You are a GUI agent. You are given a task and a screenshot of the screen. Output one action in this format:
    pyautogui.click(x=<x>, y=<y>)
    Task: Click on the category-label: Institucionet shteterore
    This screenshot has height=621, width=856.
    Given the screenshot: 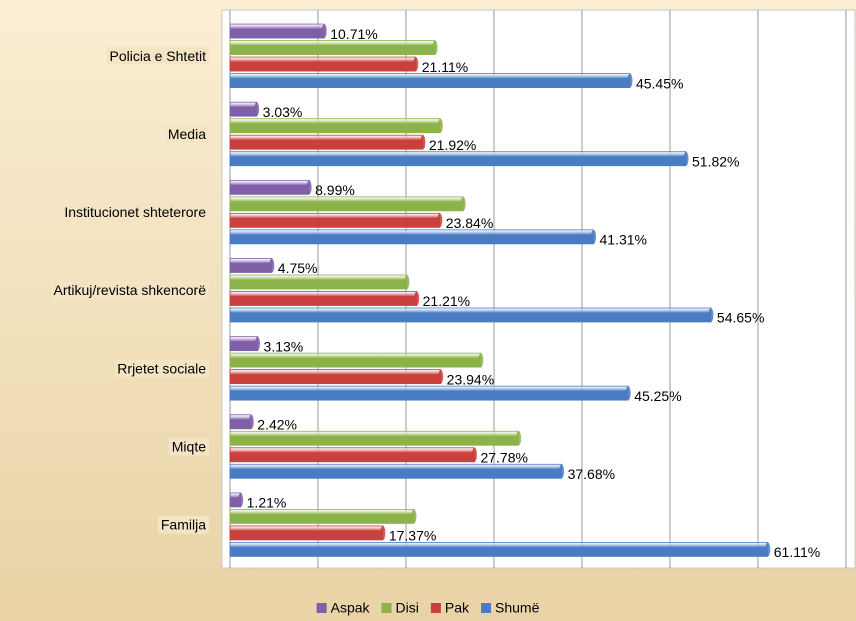 What is the action you would take?
    pyautogui.click(x=135, y=212)
    